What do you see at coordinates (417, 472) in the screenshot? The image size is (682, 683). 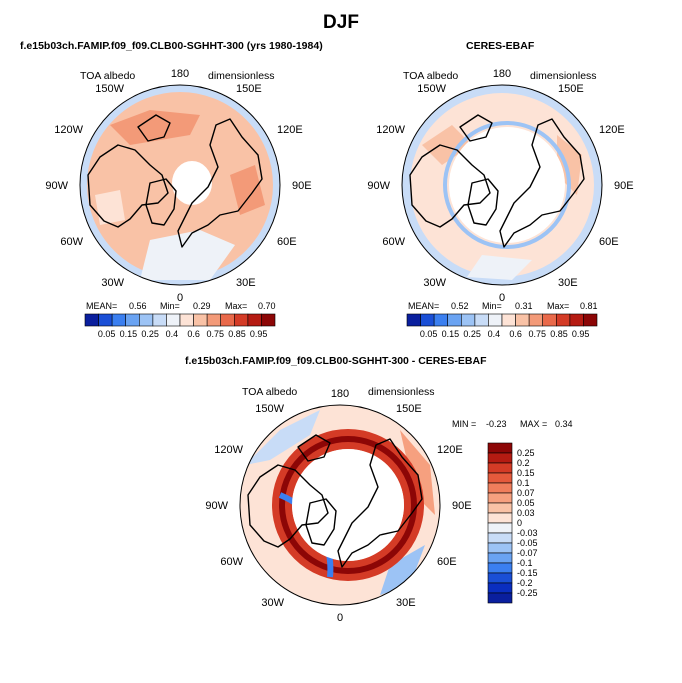 I see `map-3-positive-patch` at bounding box center [417, 472].